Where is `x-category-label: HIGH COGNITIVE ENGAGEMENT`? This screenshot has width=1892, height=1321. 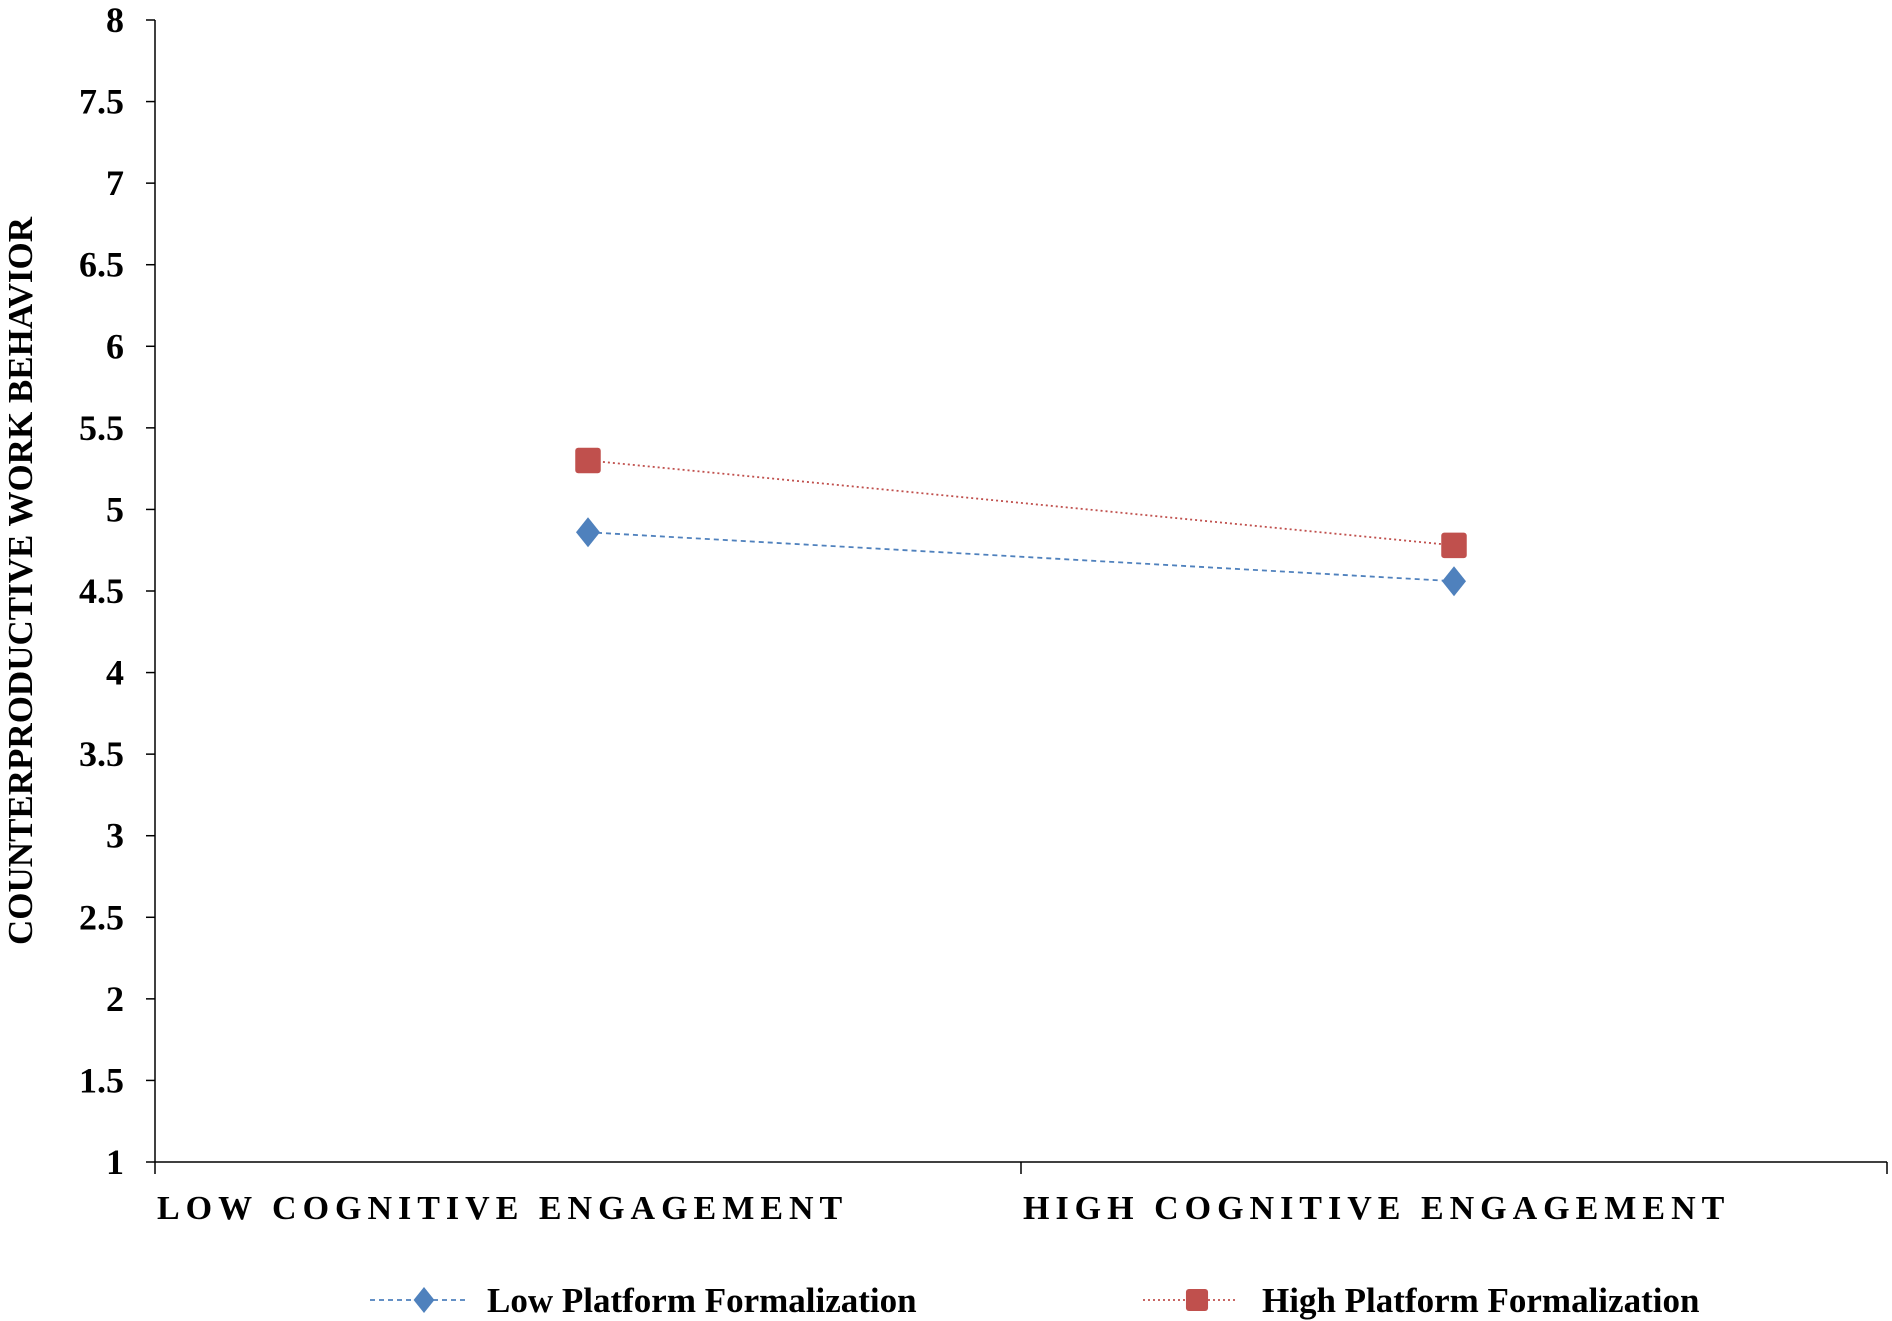 x-category-label: HIGH COGNITIVE ENGAGEMENT is located at coordinates (1376, 1208).